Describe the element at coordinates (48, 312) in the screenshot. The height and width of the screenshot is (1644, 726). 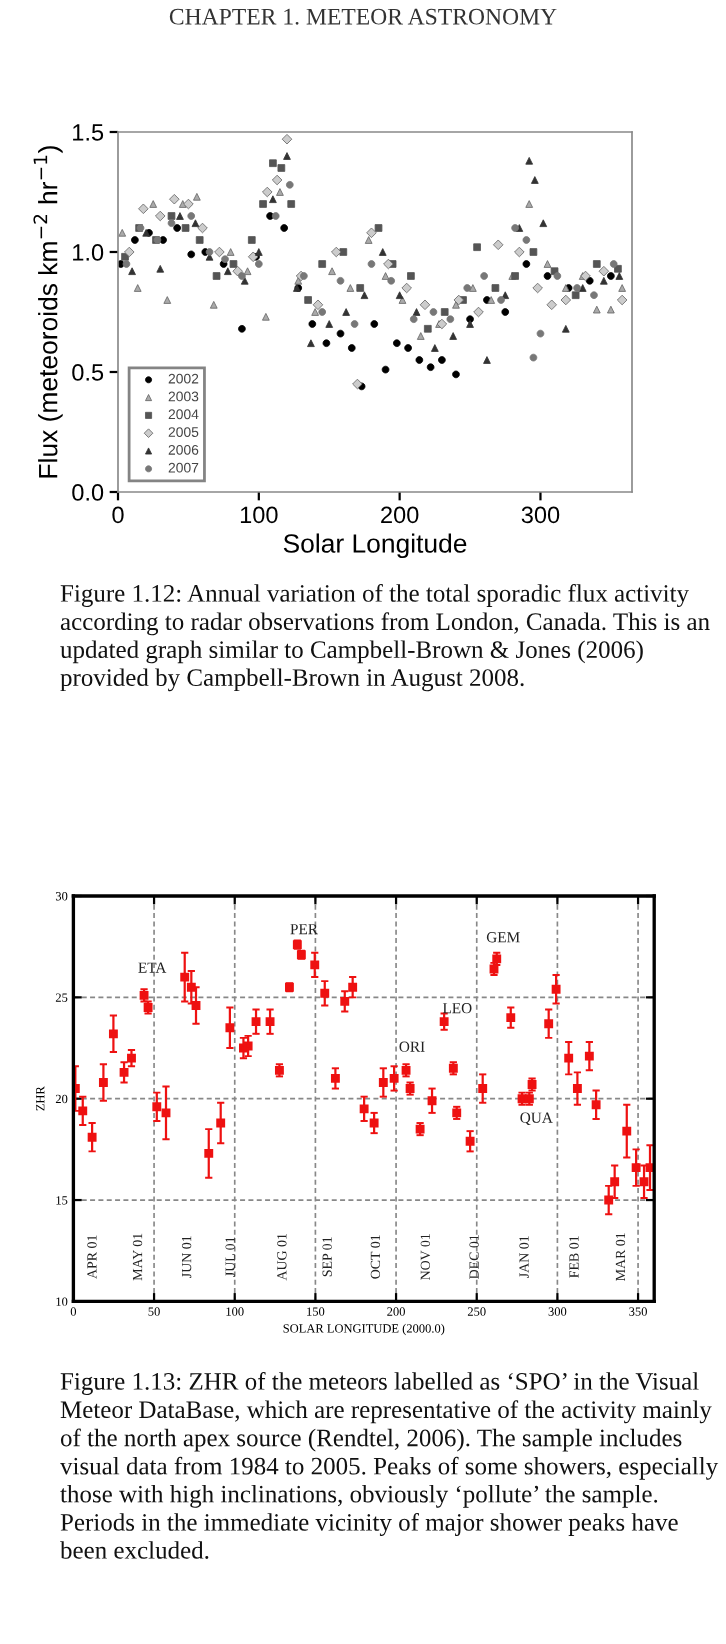
I see `y-axis-title: Flux (meteoroids km$^{−2}$ hr$^{−1}$)` at that location.